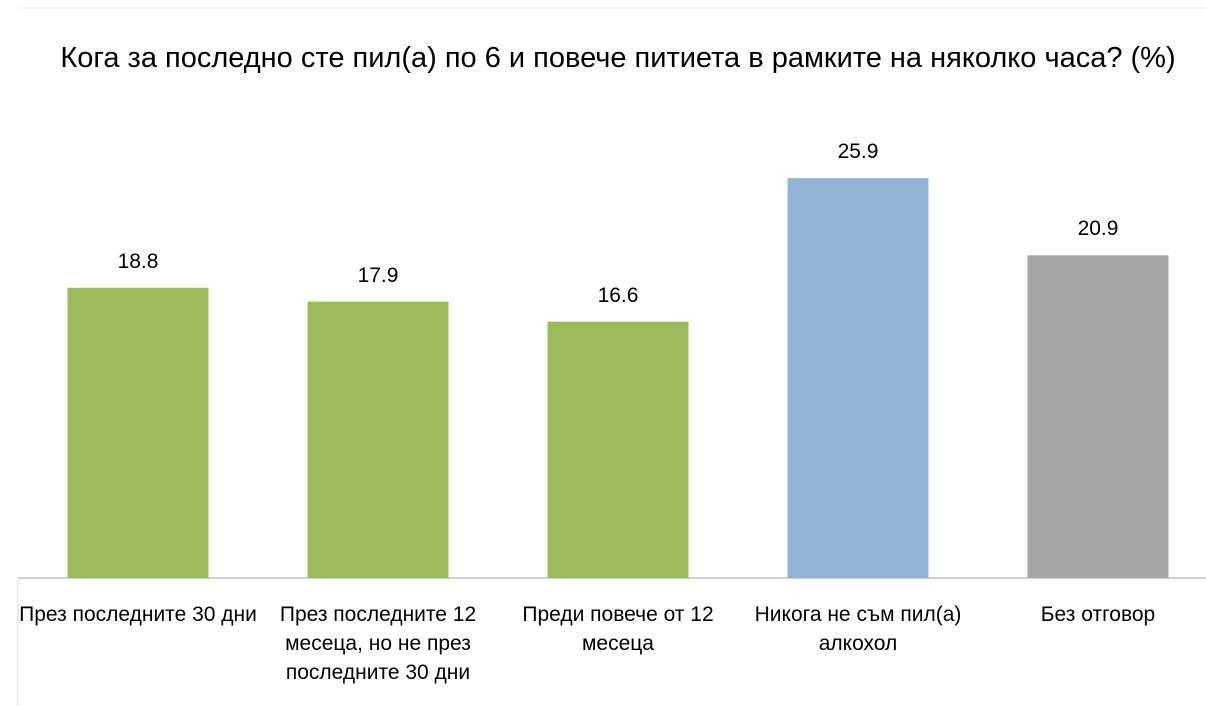  I want to click on x-tick-label: През последните 30 дни, so click(138, 614).